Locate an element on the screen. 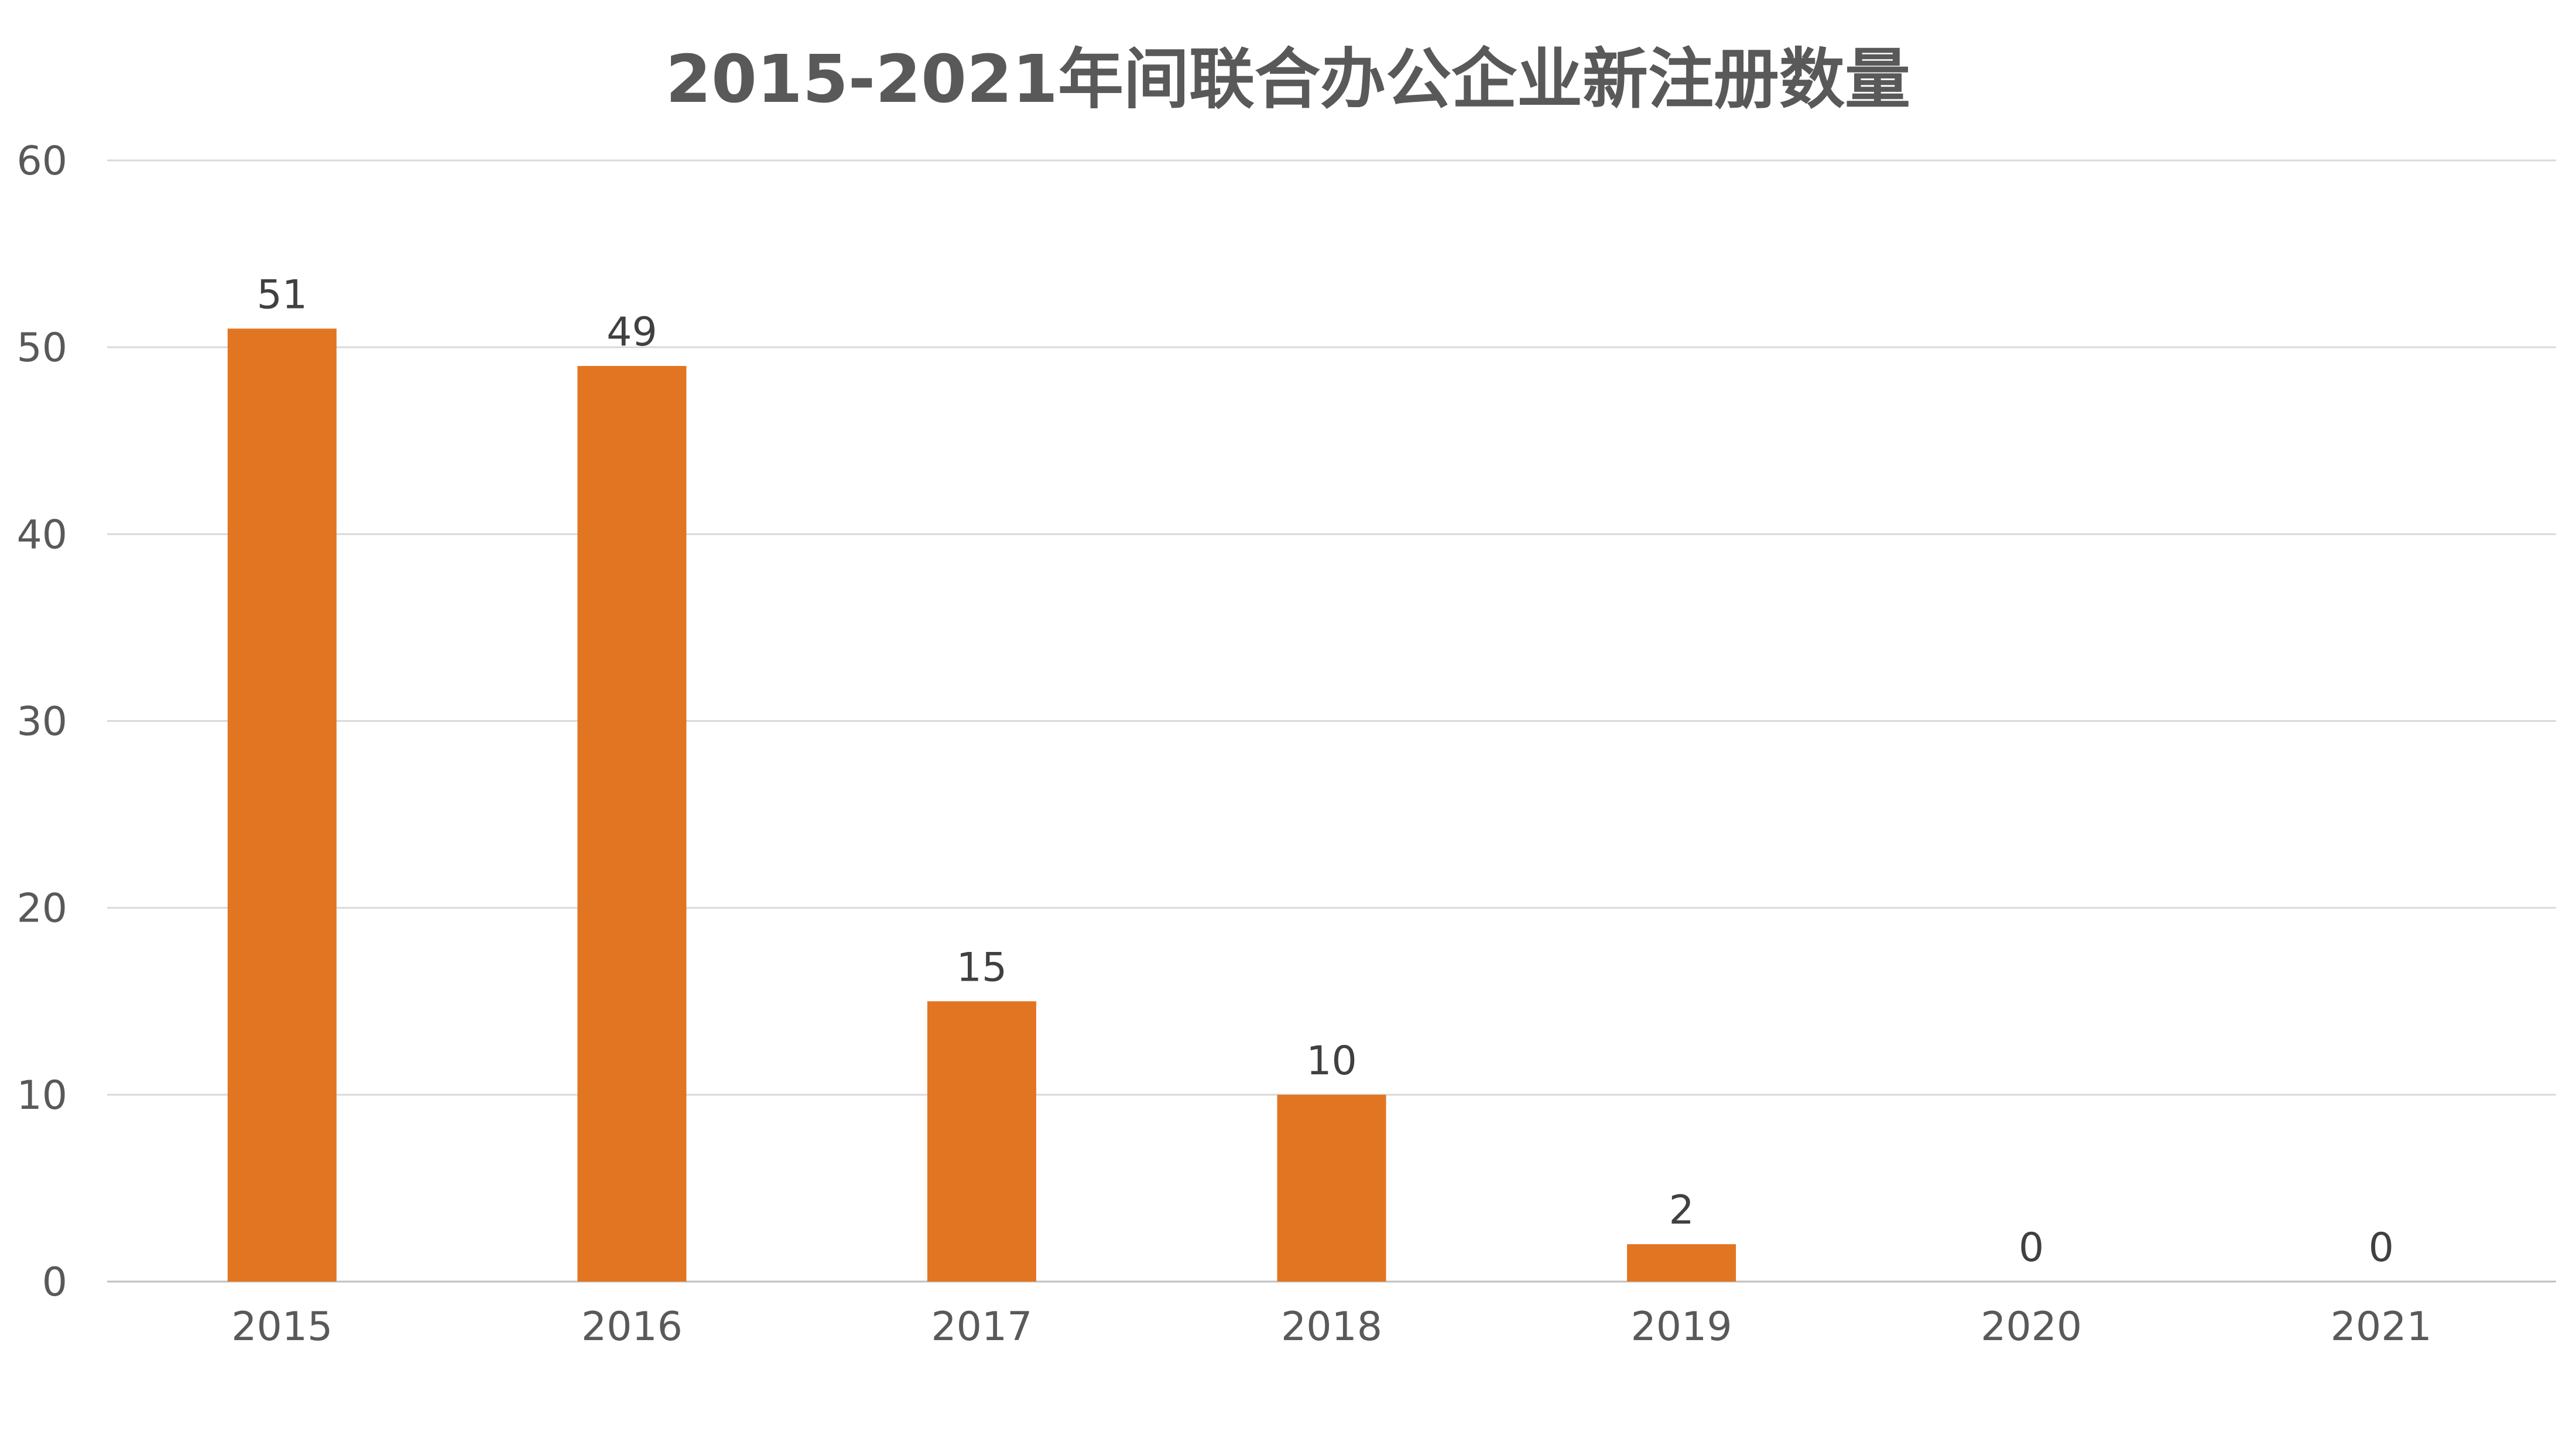  y-tick-label: 60 is located at coordinates (41, 161).